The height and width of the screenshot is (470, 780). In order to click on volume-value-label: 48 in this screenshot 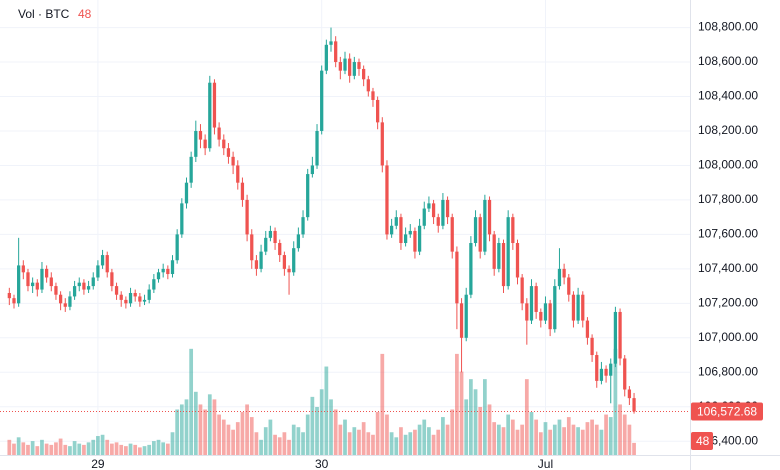, I will do `click(703, 441)`.